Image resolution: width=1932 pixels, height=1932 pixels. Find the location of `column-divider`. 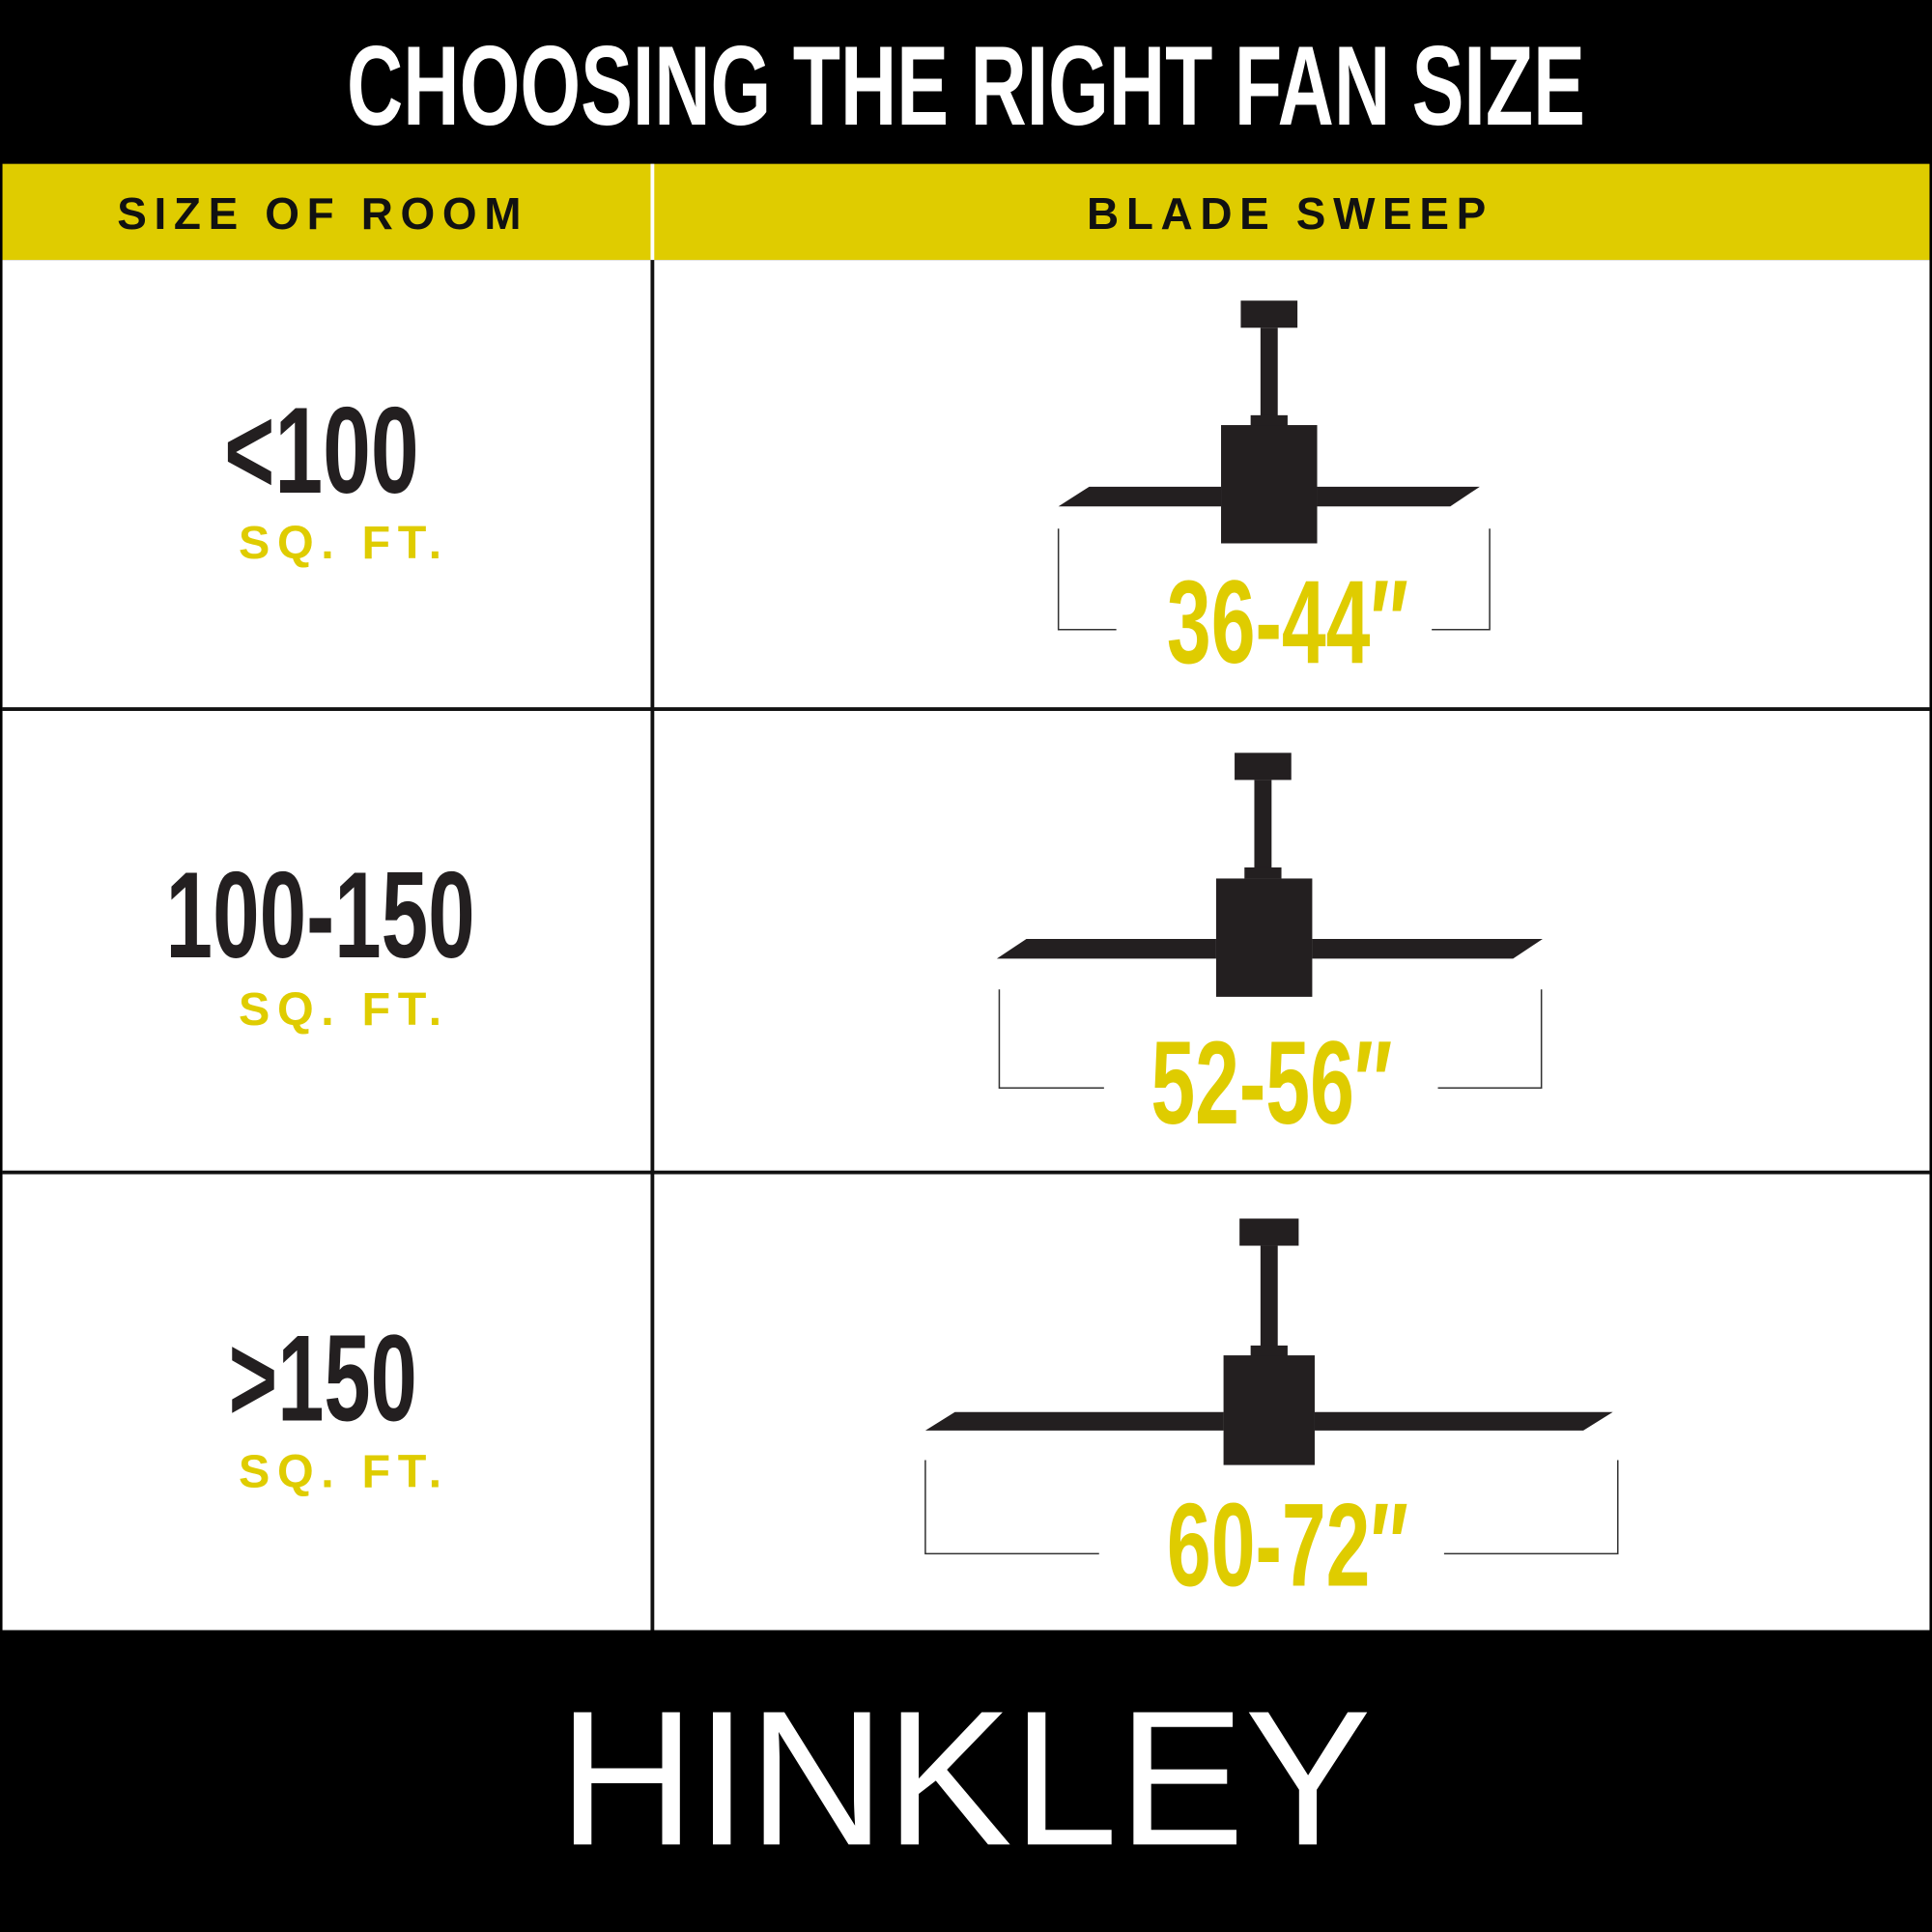

column-divider is located at coordinates (652, 945).